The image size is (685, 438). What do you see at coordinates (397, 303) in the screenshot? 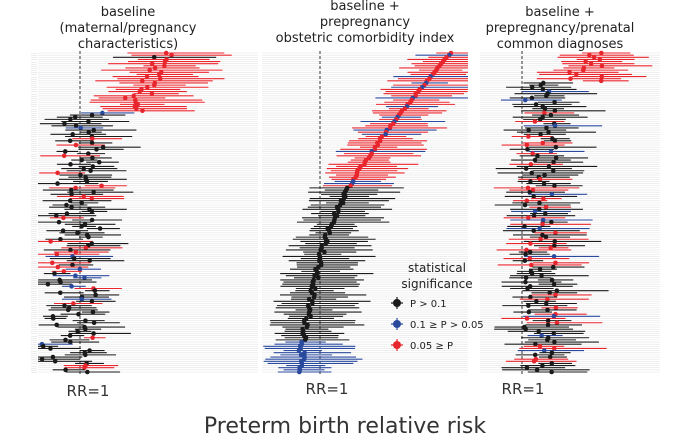
I see `legend-swatch-dot` at bounding box center [397, 303].